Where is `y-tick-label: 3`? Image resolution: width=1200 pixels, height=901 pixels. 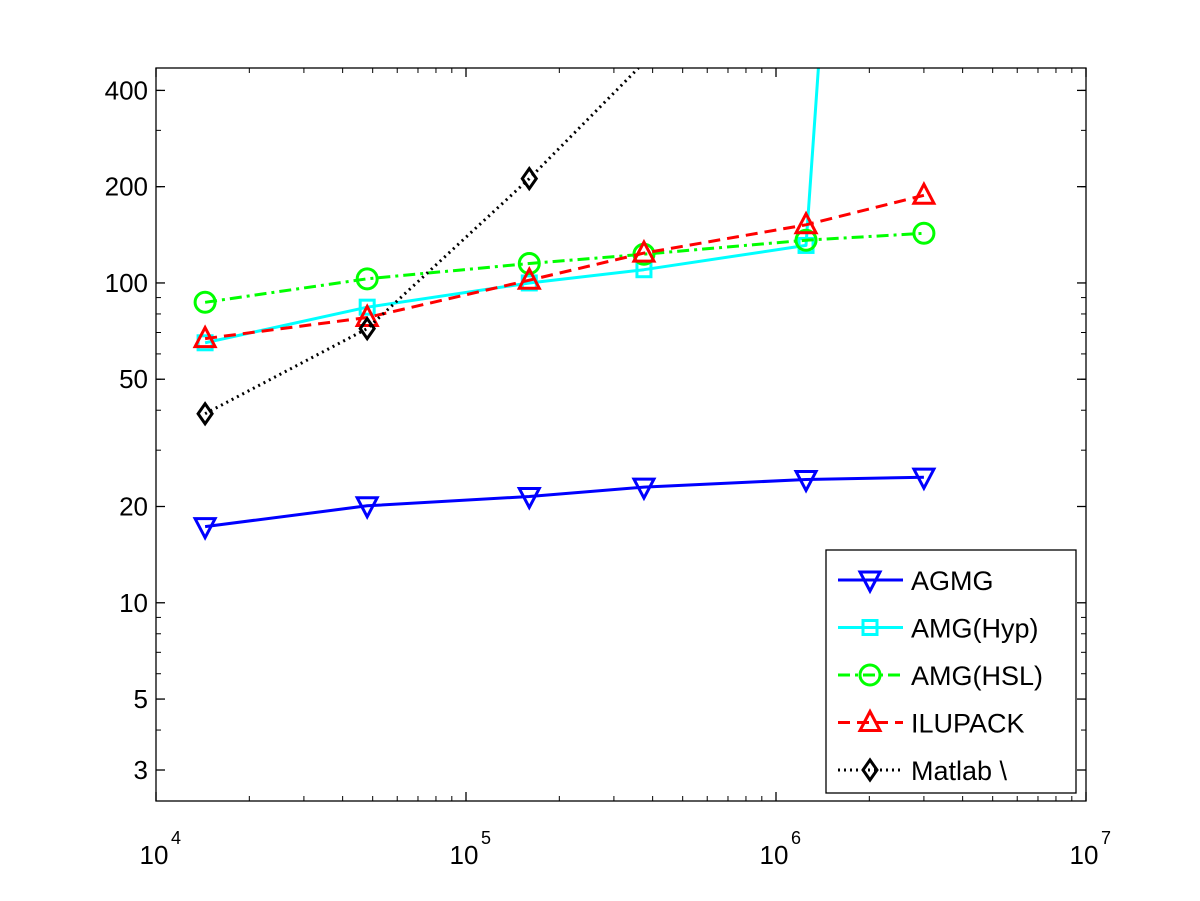
y-tick-label: 3 is located at coordinates (141, 770).